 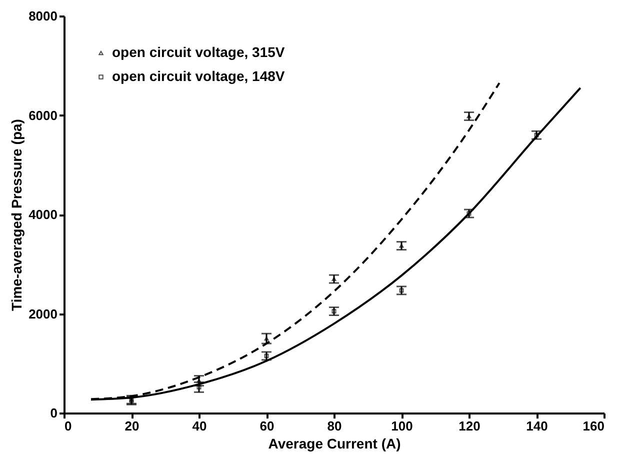 I want to click on y-tick-label: 8000, so click(x=43, y=16).